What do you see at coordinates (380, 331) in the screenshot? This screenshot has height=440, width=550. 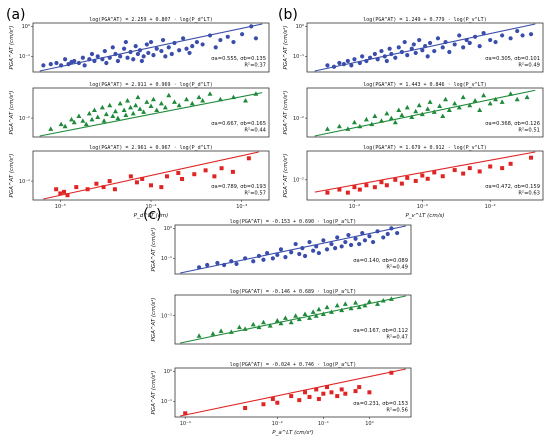 I see `panel-c-1-stat-0: σa=0.167, σb=0.112` at bounding box center [380, 331].